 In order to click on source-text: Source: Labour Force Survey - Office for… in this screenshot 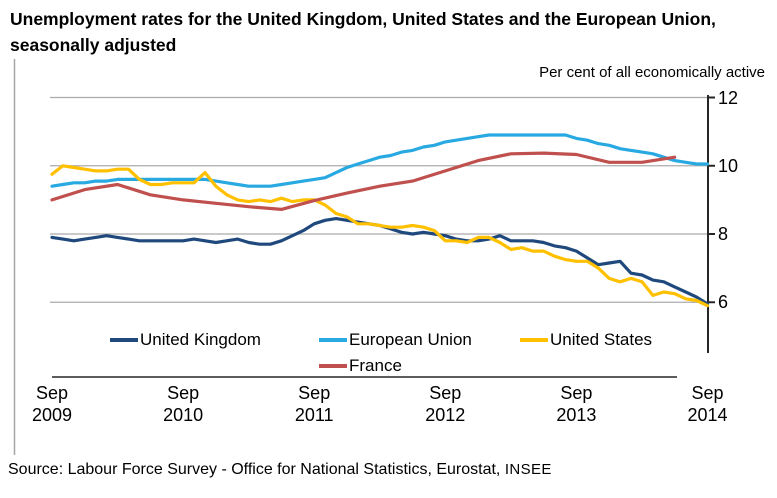, I will do `click(254, 469)`.